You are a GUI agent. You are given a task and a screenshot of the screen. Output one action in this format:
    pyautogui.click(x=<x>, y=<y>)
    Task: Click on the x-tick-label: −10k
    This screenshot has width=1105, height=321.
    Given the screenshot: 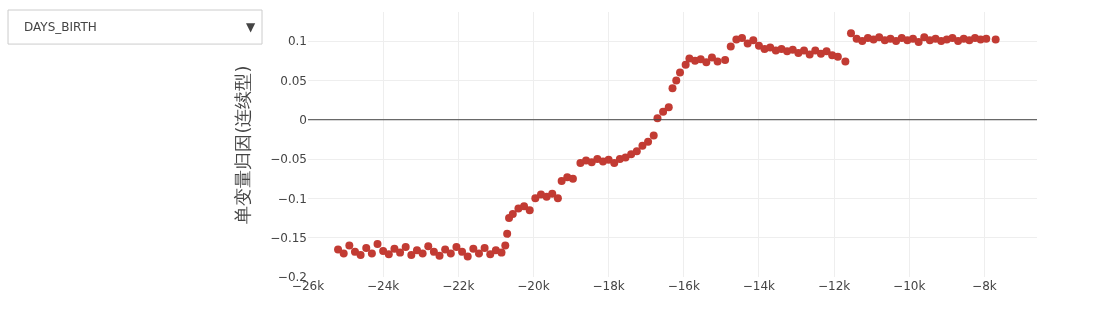 What is the action you would take?
    pyautogui.click(x=909, y=286)
    